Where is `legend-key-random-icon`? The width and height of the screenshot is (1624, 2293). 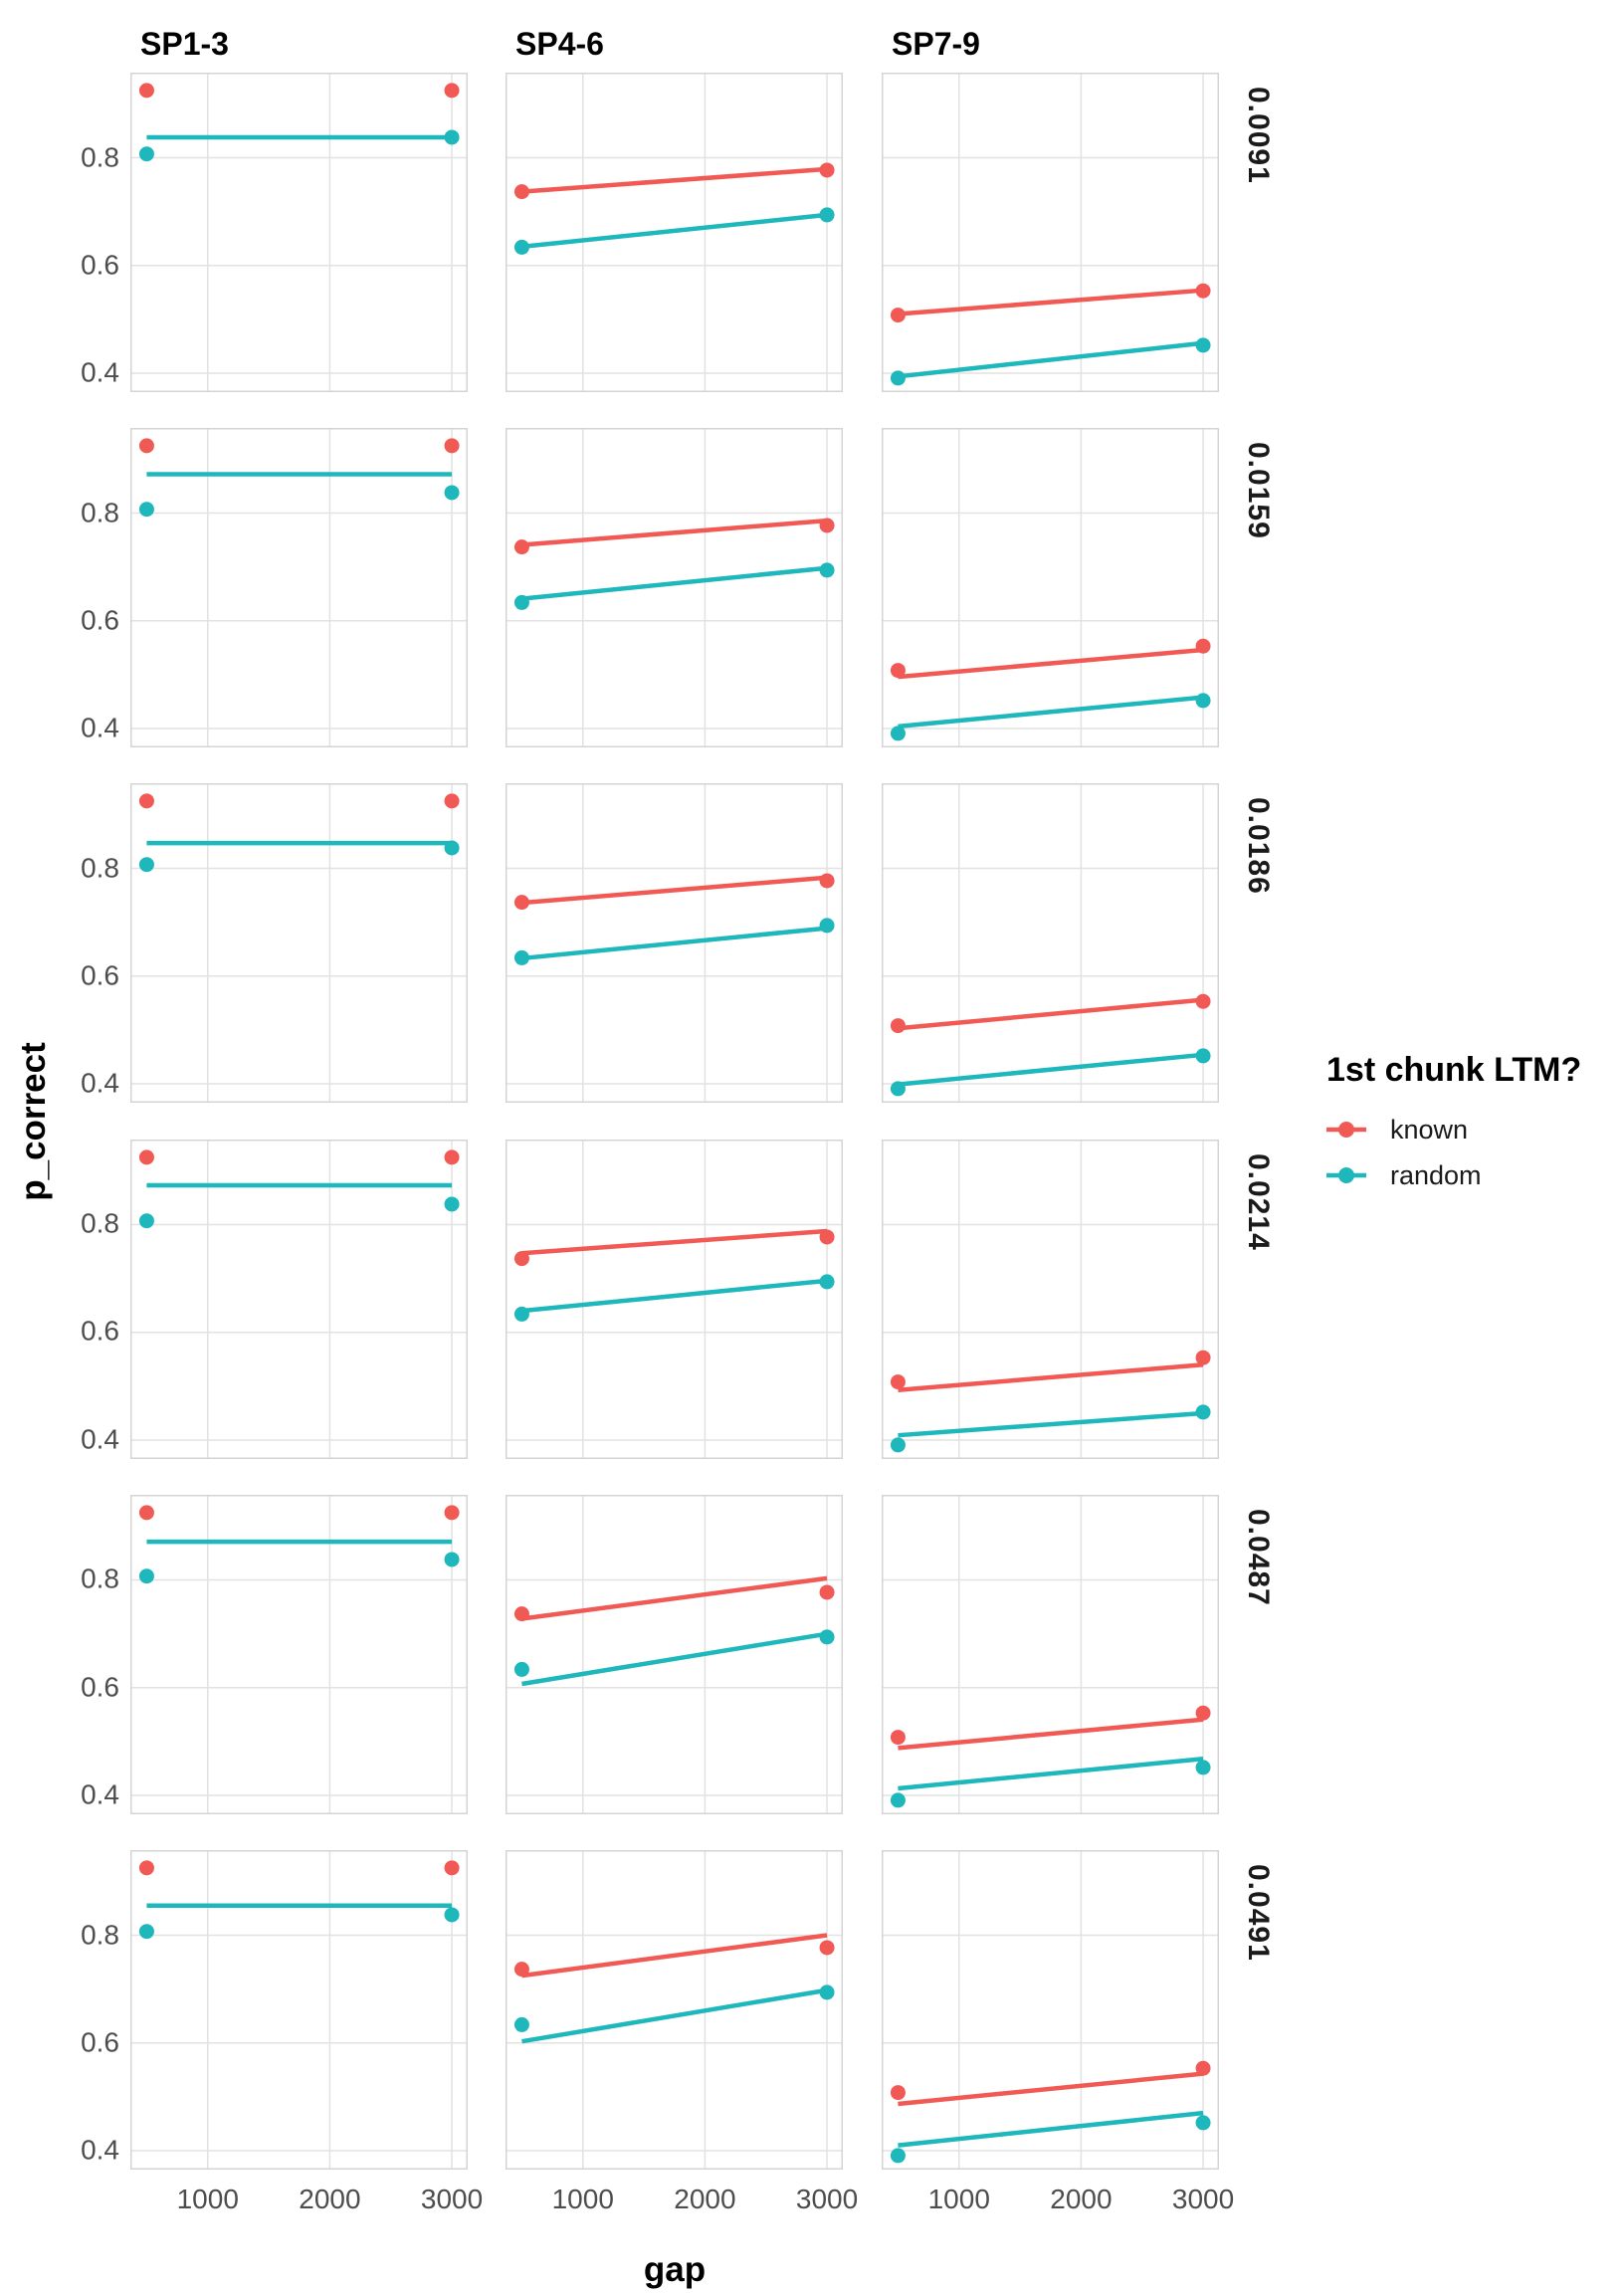
legend-key-random-icon is located at coordinates (1346, 1175).